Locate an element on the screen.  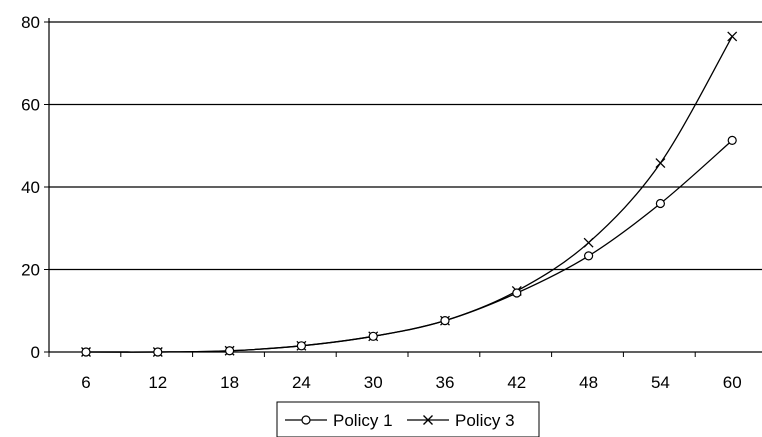
legend-label-policy-1: Policy 1 is located at coordinates (363, 420).